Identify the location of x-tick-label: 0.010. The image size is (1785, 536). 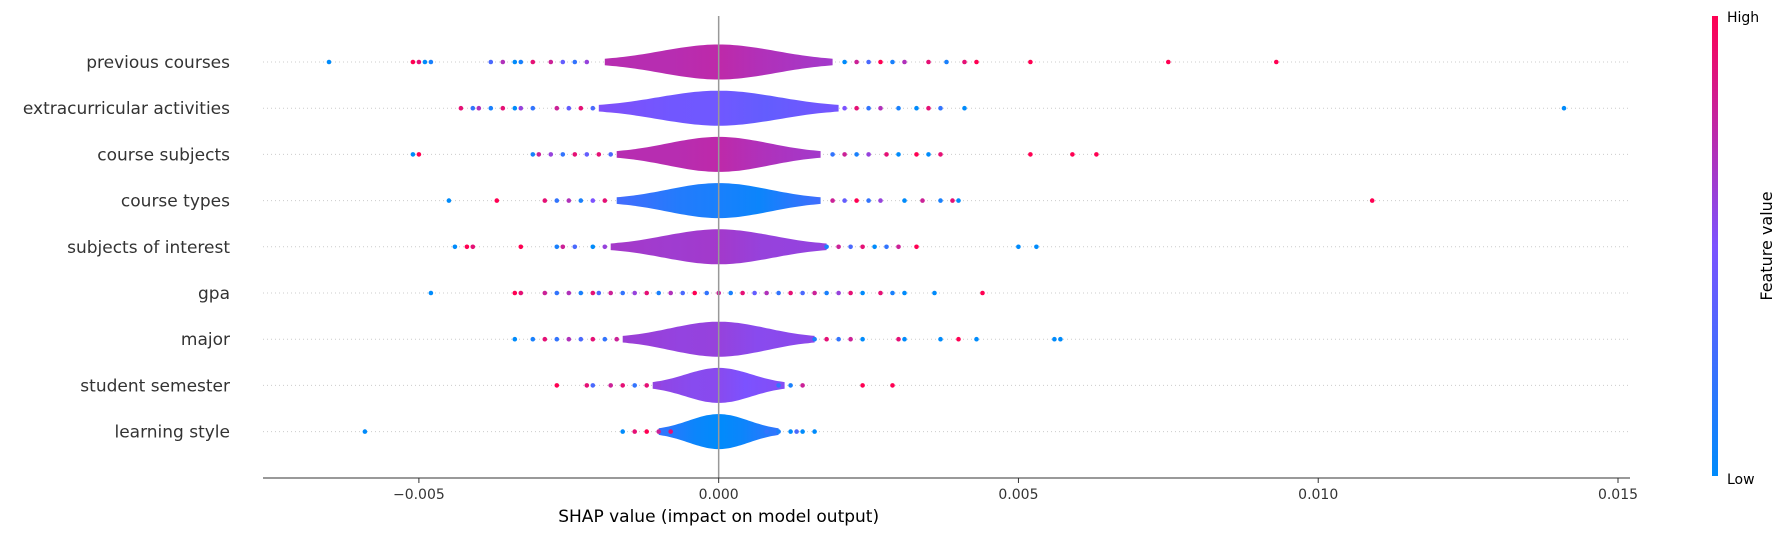
(1318, 495).